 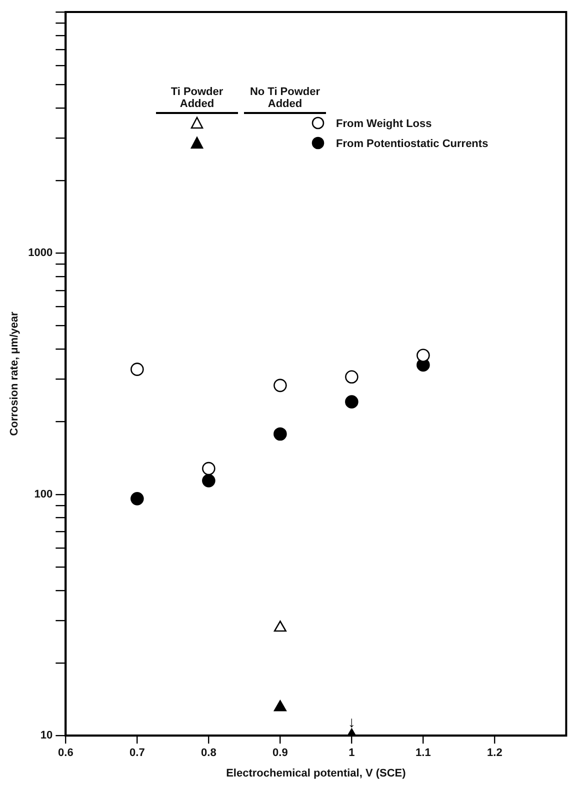 I want to click on legend-label: From Weight Loss, so click(x=384, y=124).